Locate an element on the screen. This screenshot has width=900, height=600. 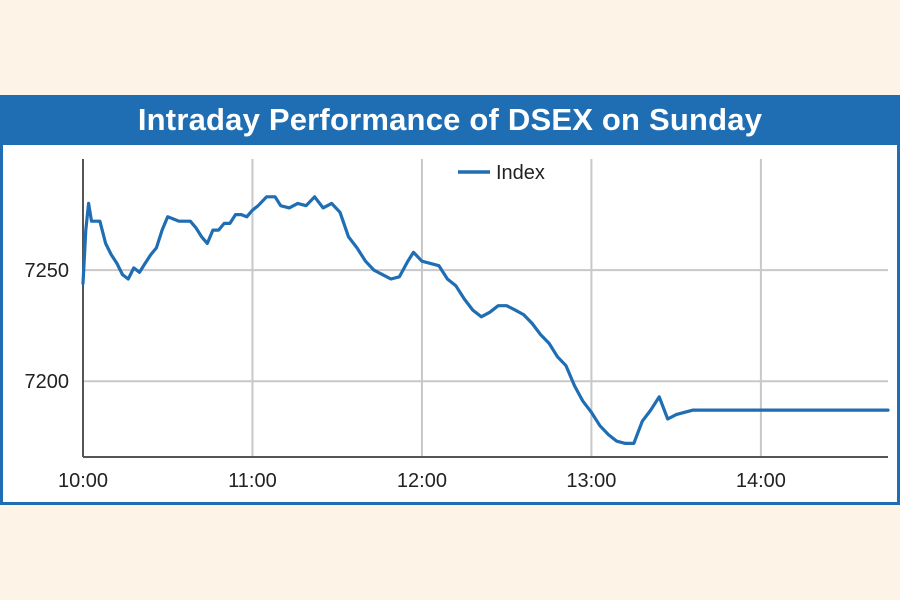
legend: Index is located at coordinates (501, 173).